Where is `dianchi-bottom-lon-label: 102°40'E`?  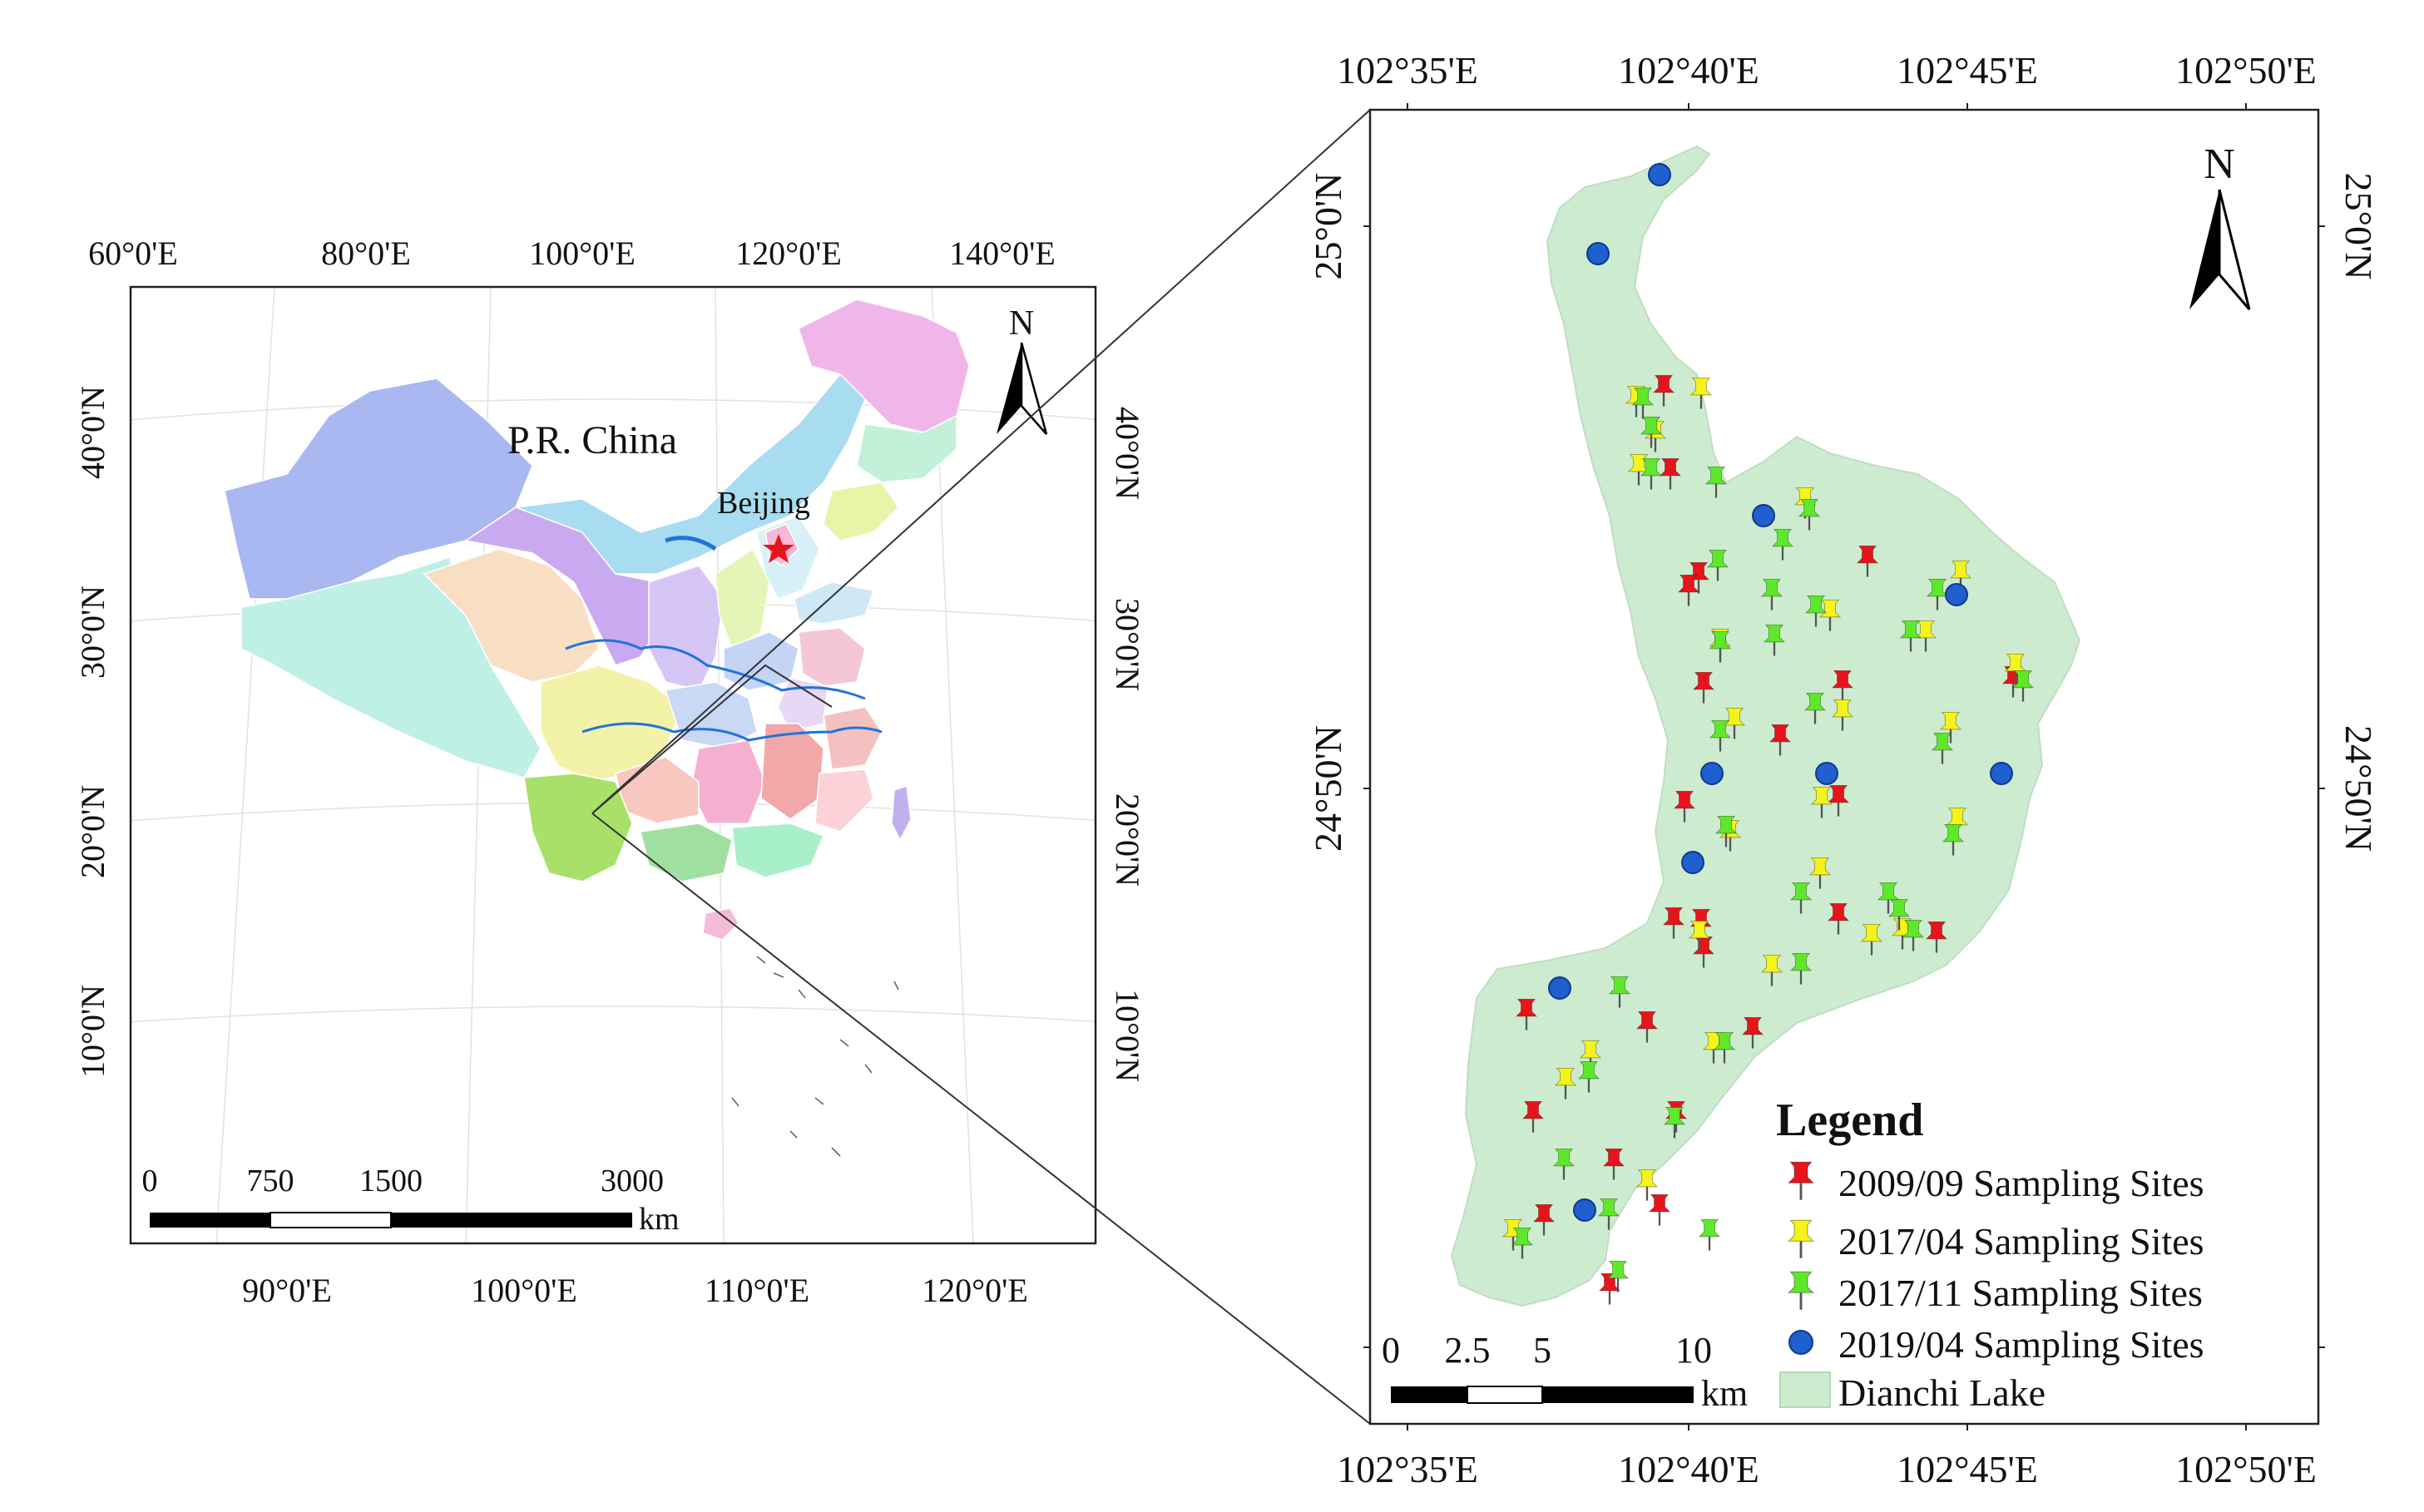 dianchi-bottom-lon-label: 102°40'E is located at coordinates (1688, 1469).